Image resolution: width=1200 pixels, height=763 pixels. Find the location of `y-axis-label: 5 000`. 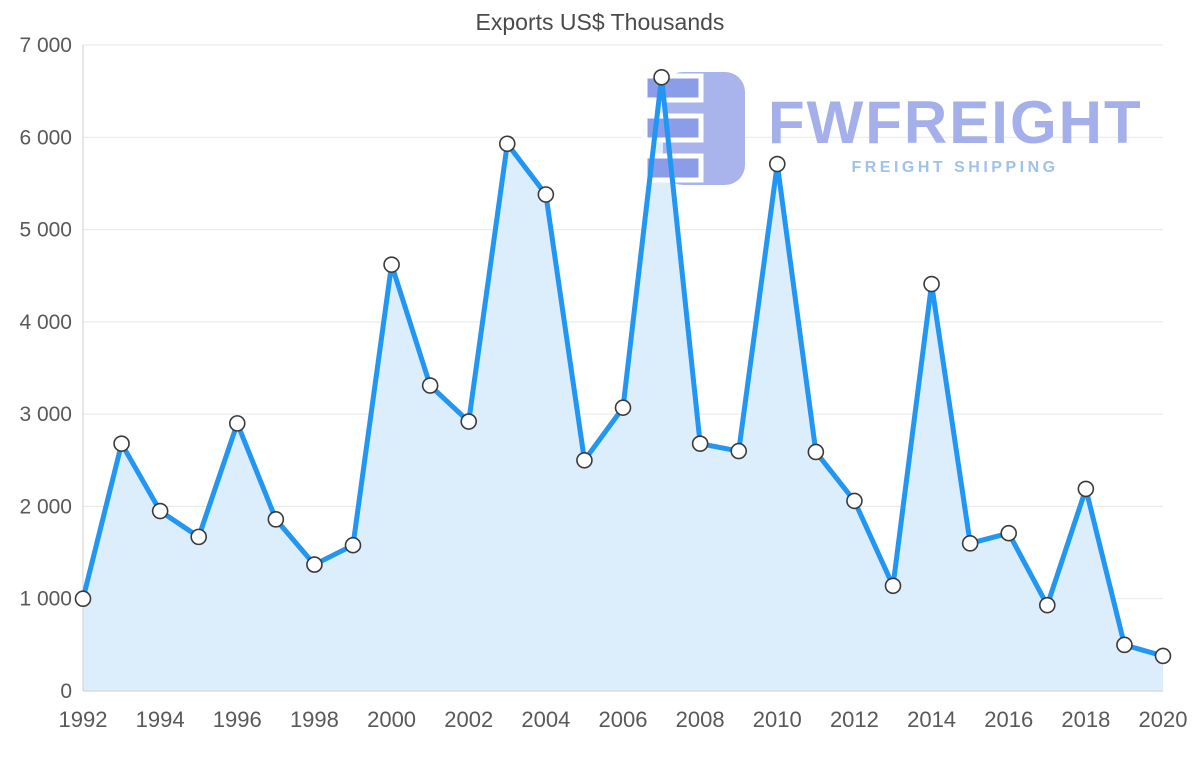

y-axis-label: 5 000 is located at coordinates (45, 230).